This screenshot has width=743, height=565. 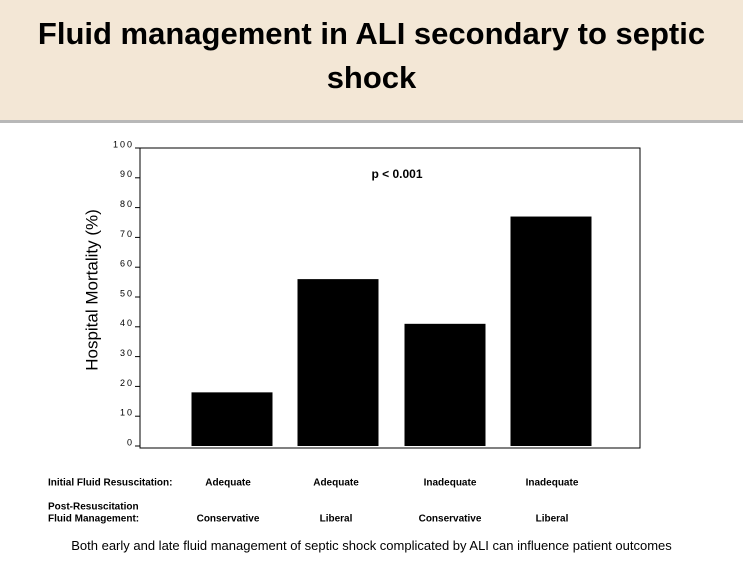 What do you see at coordinates (130, 442) in the screenshot?
I see `y-tick-label: 0` at bounding box center [130, 442].